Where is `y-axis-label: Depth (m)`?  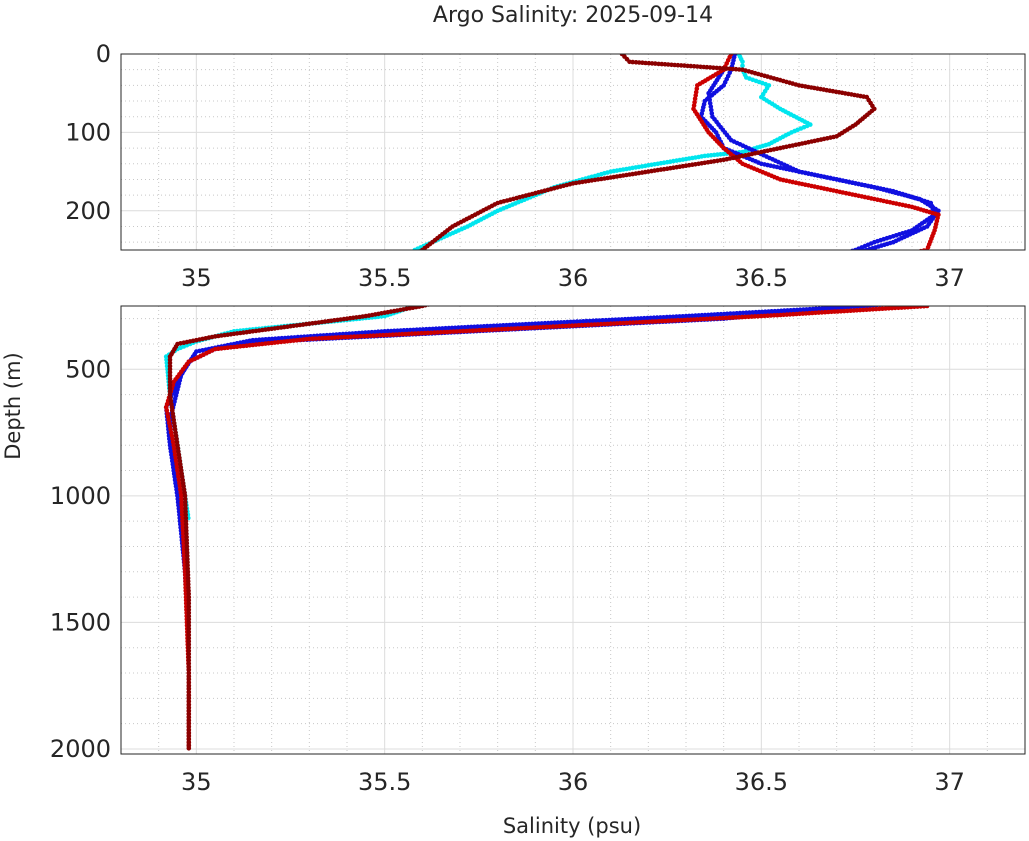 y-axis-label: Depth (m) is located at coordinates (13, 405).